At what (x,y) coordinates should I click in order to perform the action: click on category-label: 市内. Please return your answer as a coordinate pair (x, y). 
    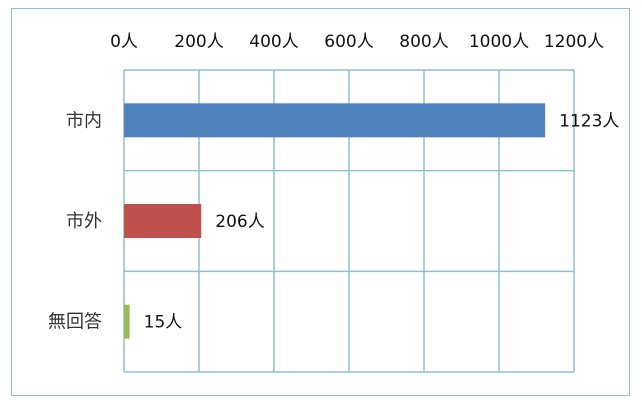
    Looking at the image, I should click on (84, 120).